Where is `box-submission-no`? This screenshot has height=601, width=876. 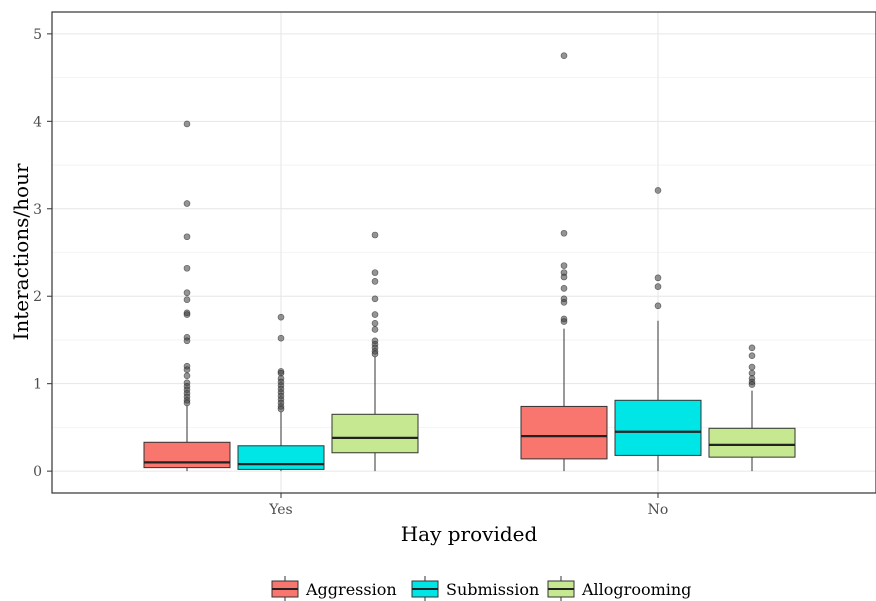 box-submission-no is located at coordinates (658, 329).